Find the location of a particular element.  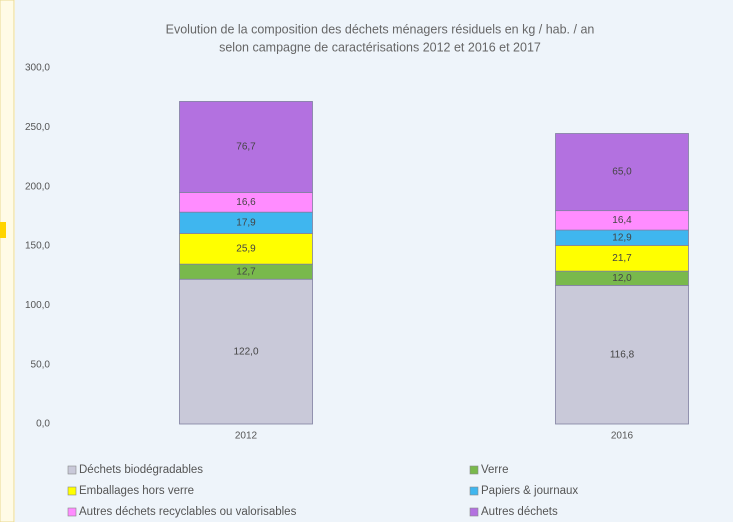

data-label: 116,8 is located at coordinates (622, 354).